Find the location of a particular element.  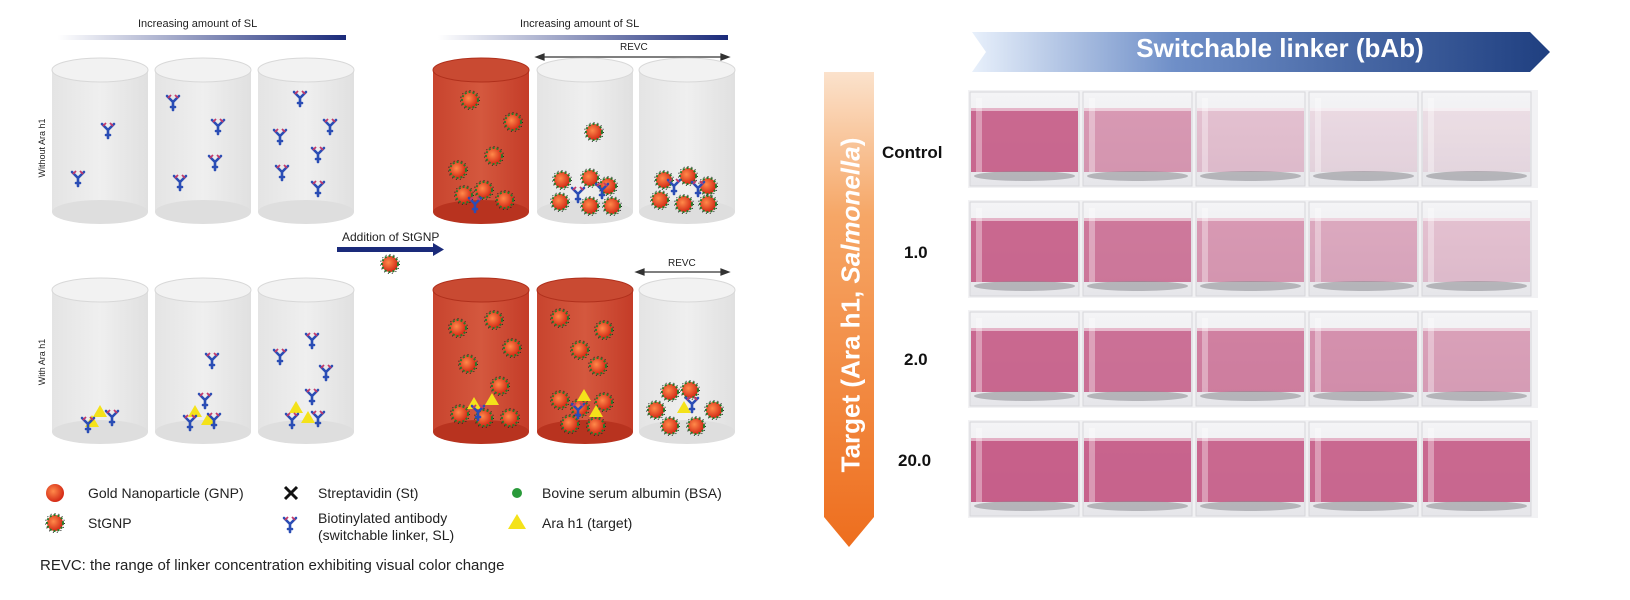

cylinder-top-4-red is located at coordinates (481, 140).